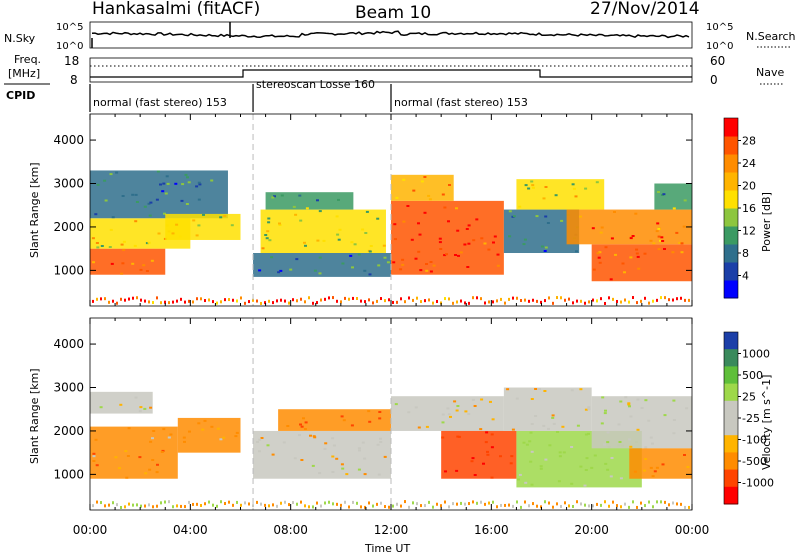 Image resolution: width=800 pixels, height=554 pixels. Describe the element at coordinates (749, 163) in the screenshot. I see `power-cbar-tick-label: 24` at that location.